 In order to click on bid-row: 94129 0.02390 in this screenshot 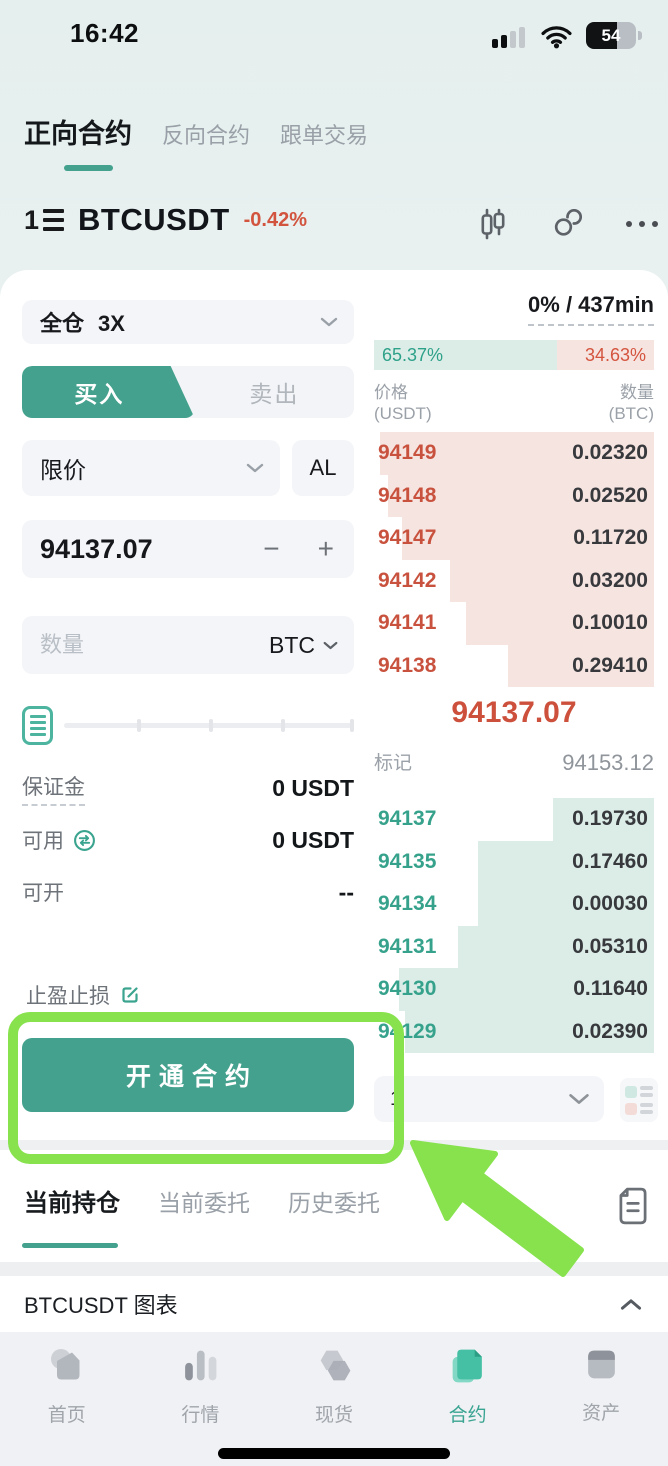, I will do `click(514, 1031)`.